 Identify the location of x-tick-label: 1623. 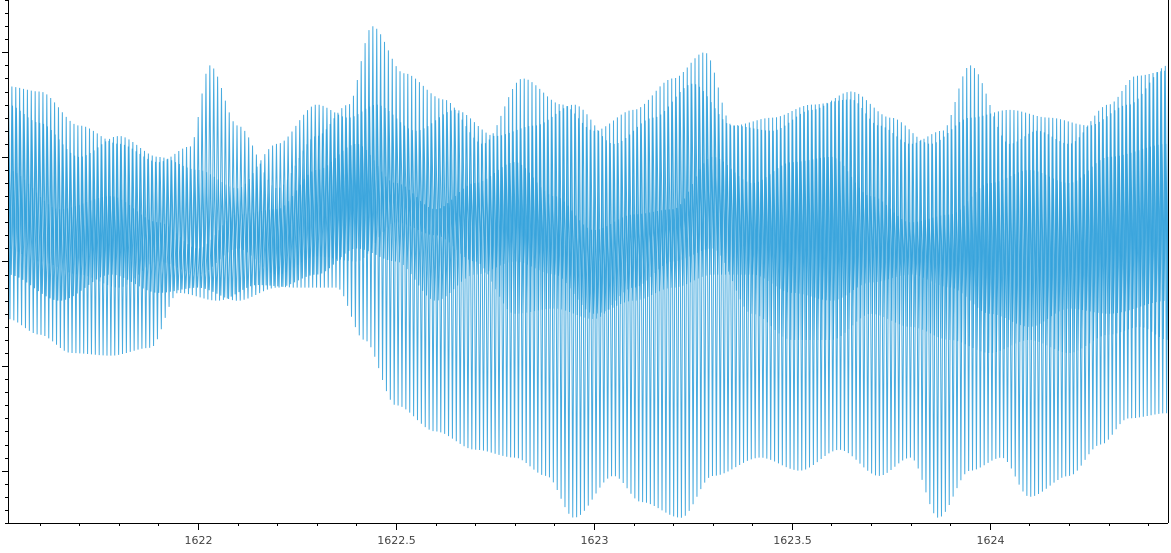
(595, 540).